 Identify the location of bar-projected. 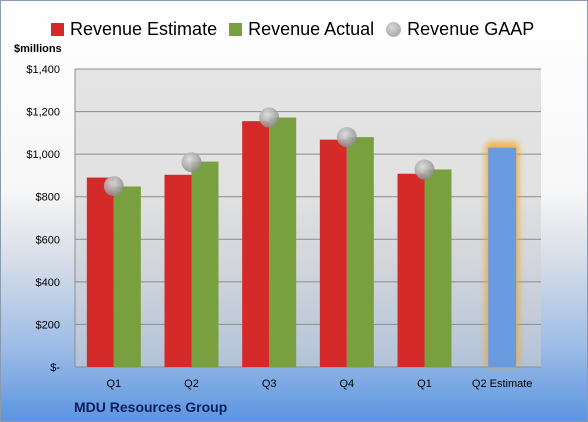
(502, 257).